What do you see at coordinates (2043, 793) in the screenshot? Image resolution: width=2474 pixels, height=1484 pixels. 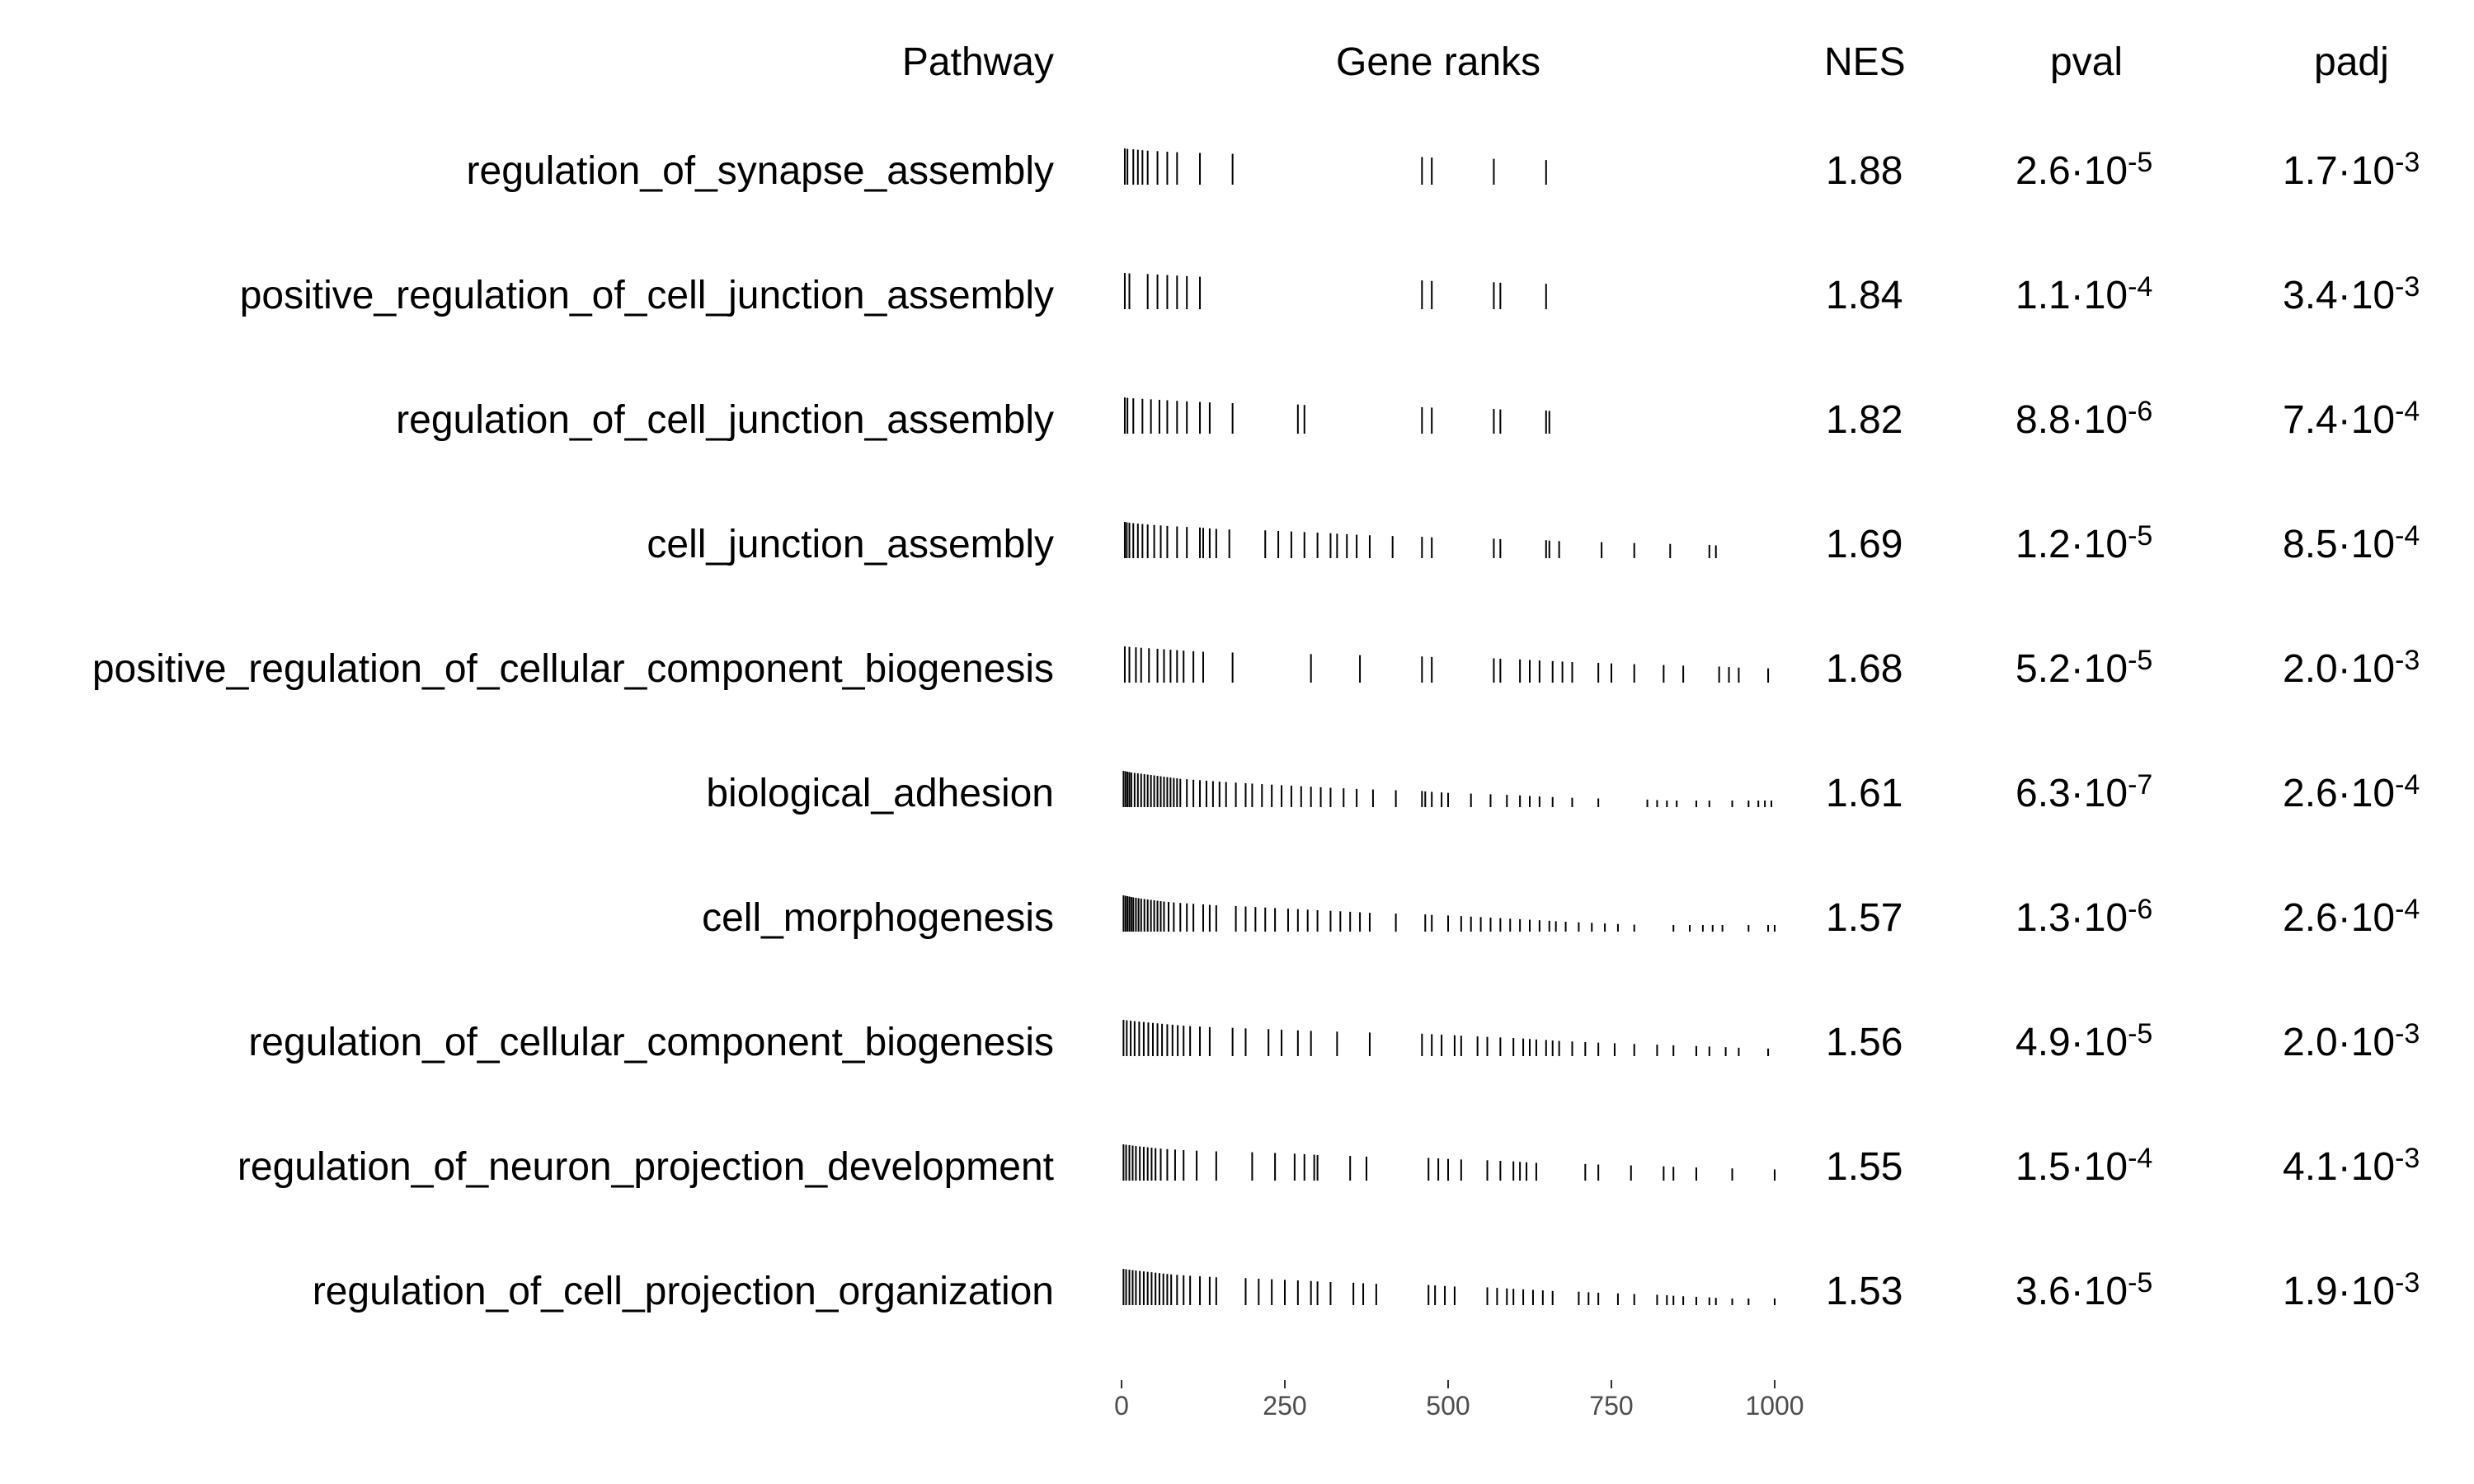 I see `pval-mantissa: 6.3` at bounding box center [2043, 793].